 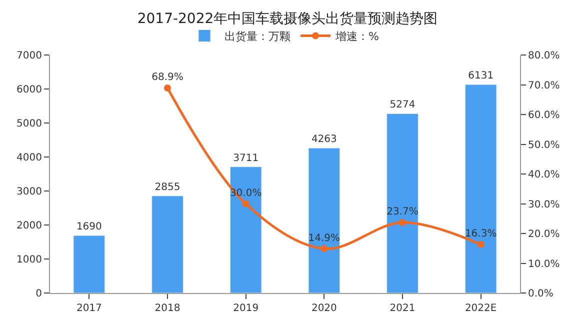 I want to click on y2-tick-label: 20.0%, so click(x=544, y=234).